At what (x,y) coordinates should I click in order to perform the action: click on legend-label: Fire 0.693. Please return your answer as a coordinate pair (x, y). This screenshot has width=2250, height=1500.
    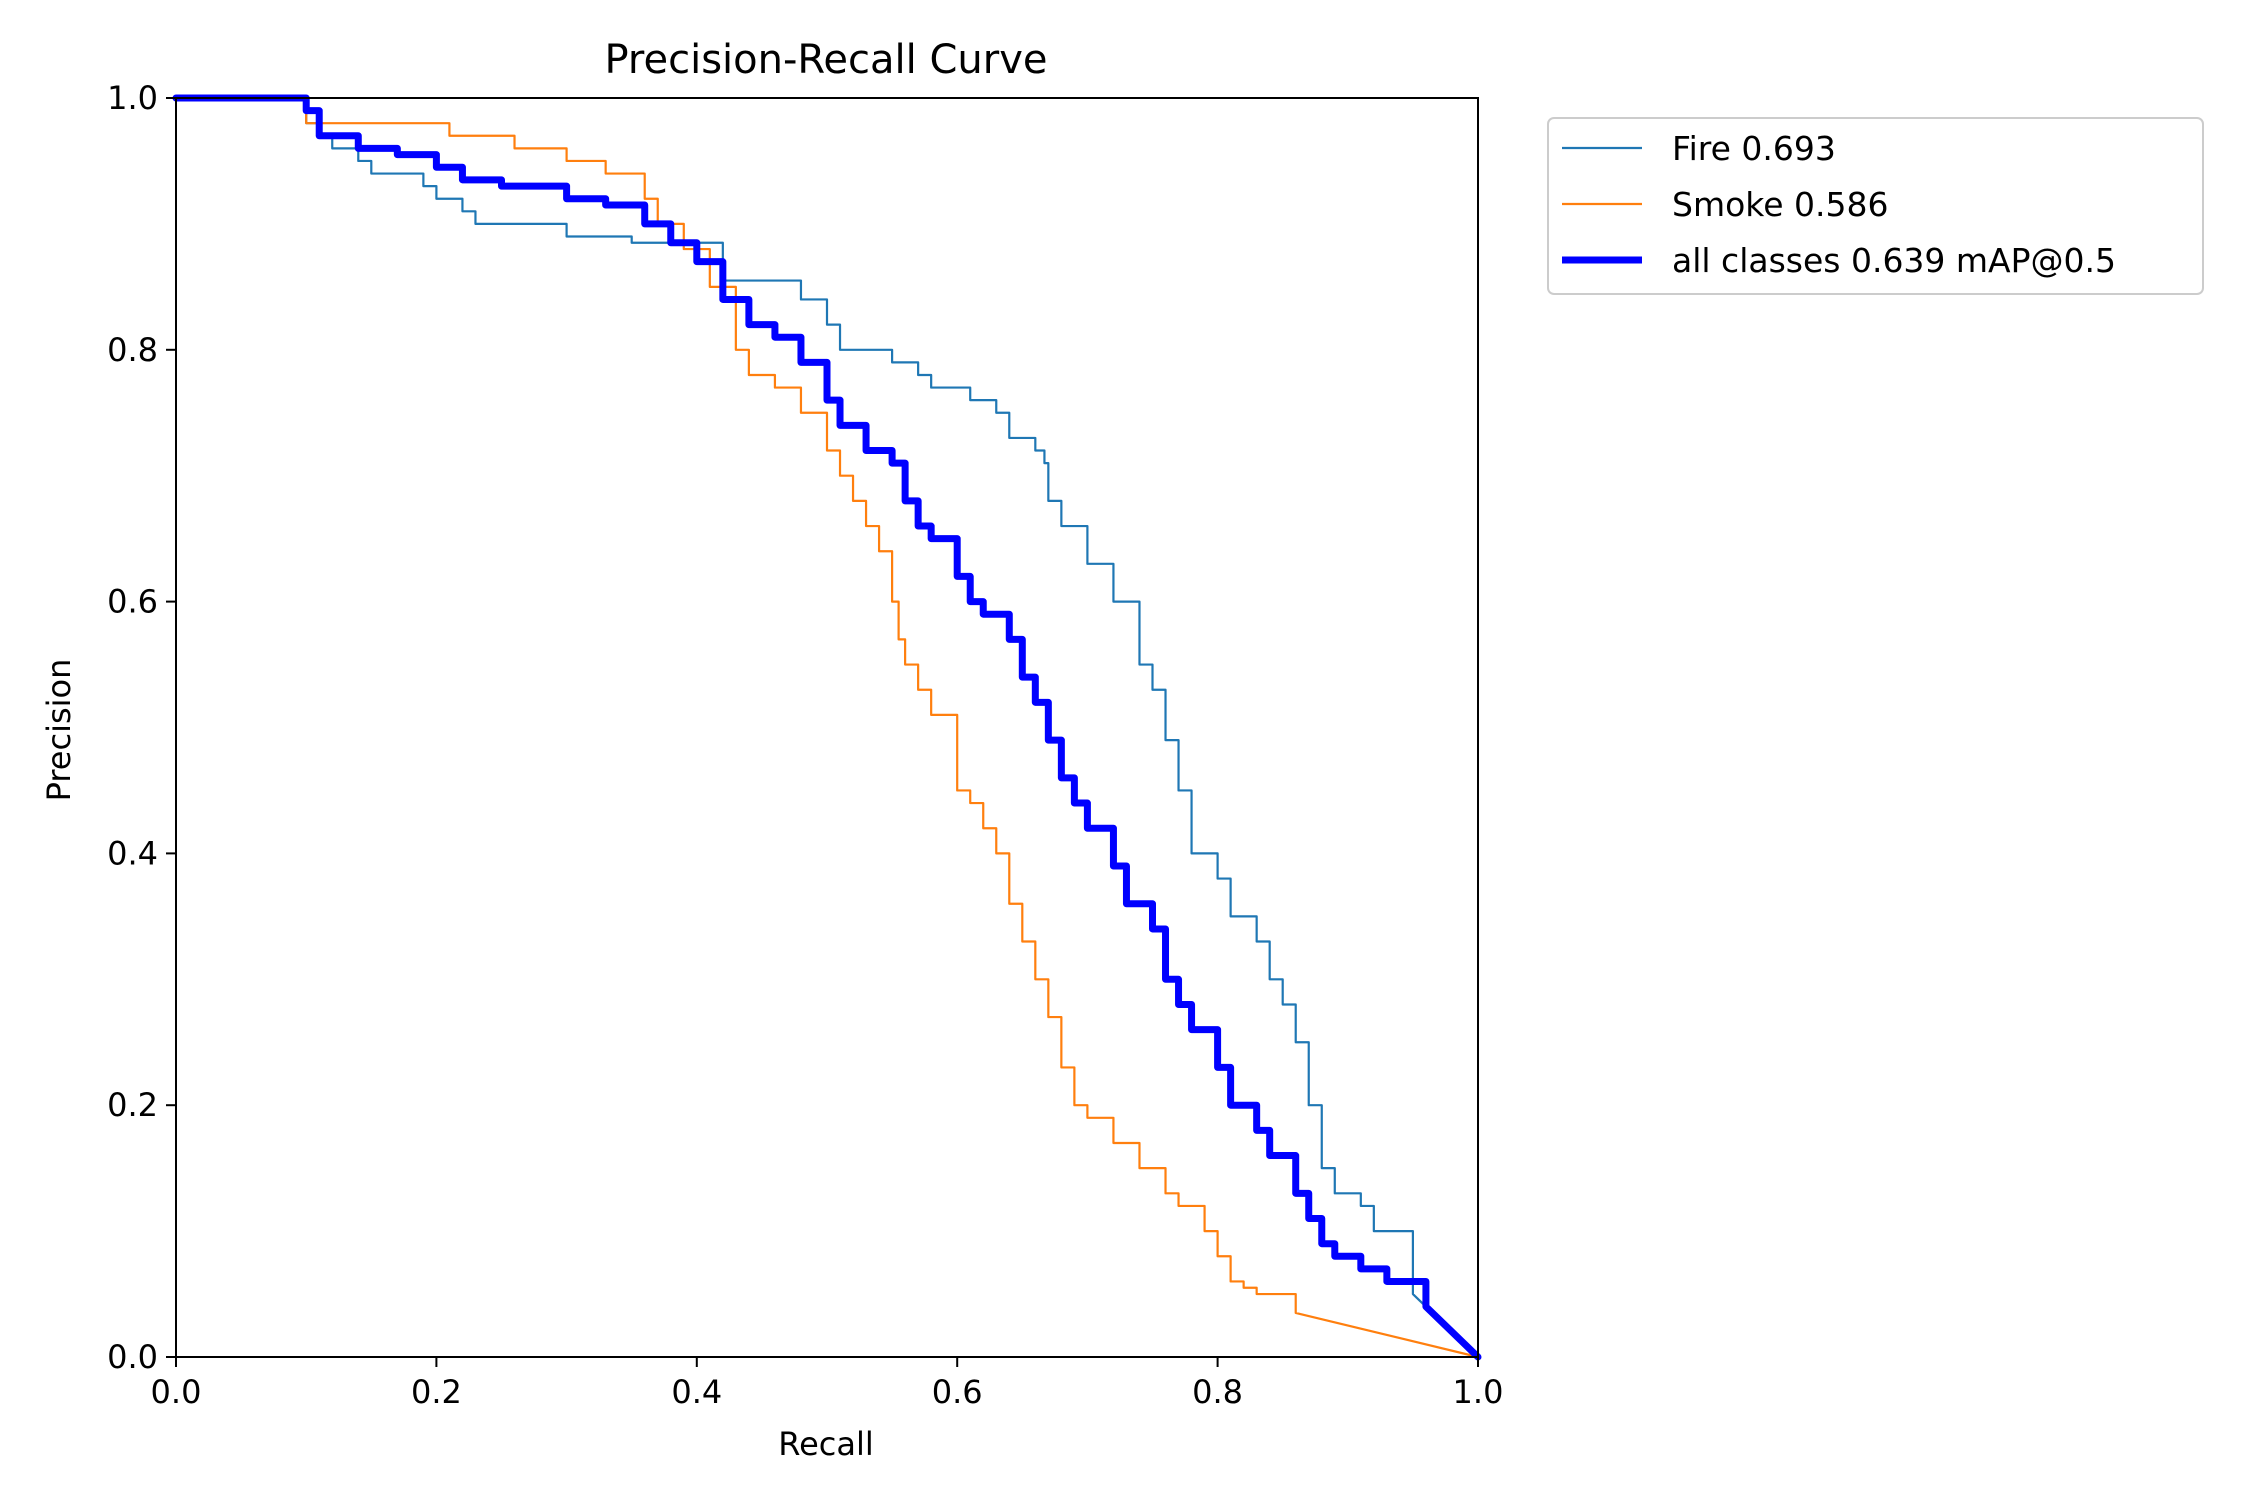
    Looking at the image, I should click on (1754, 148).